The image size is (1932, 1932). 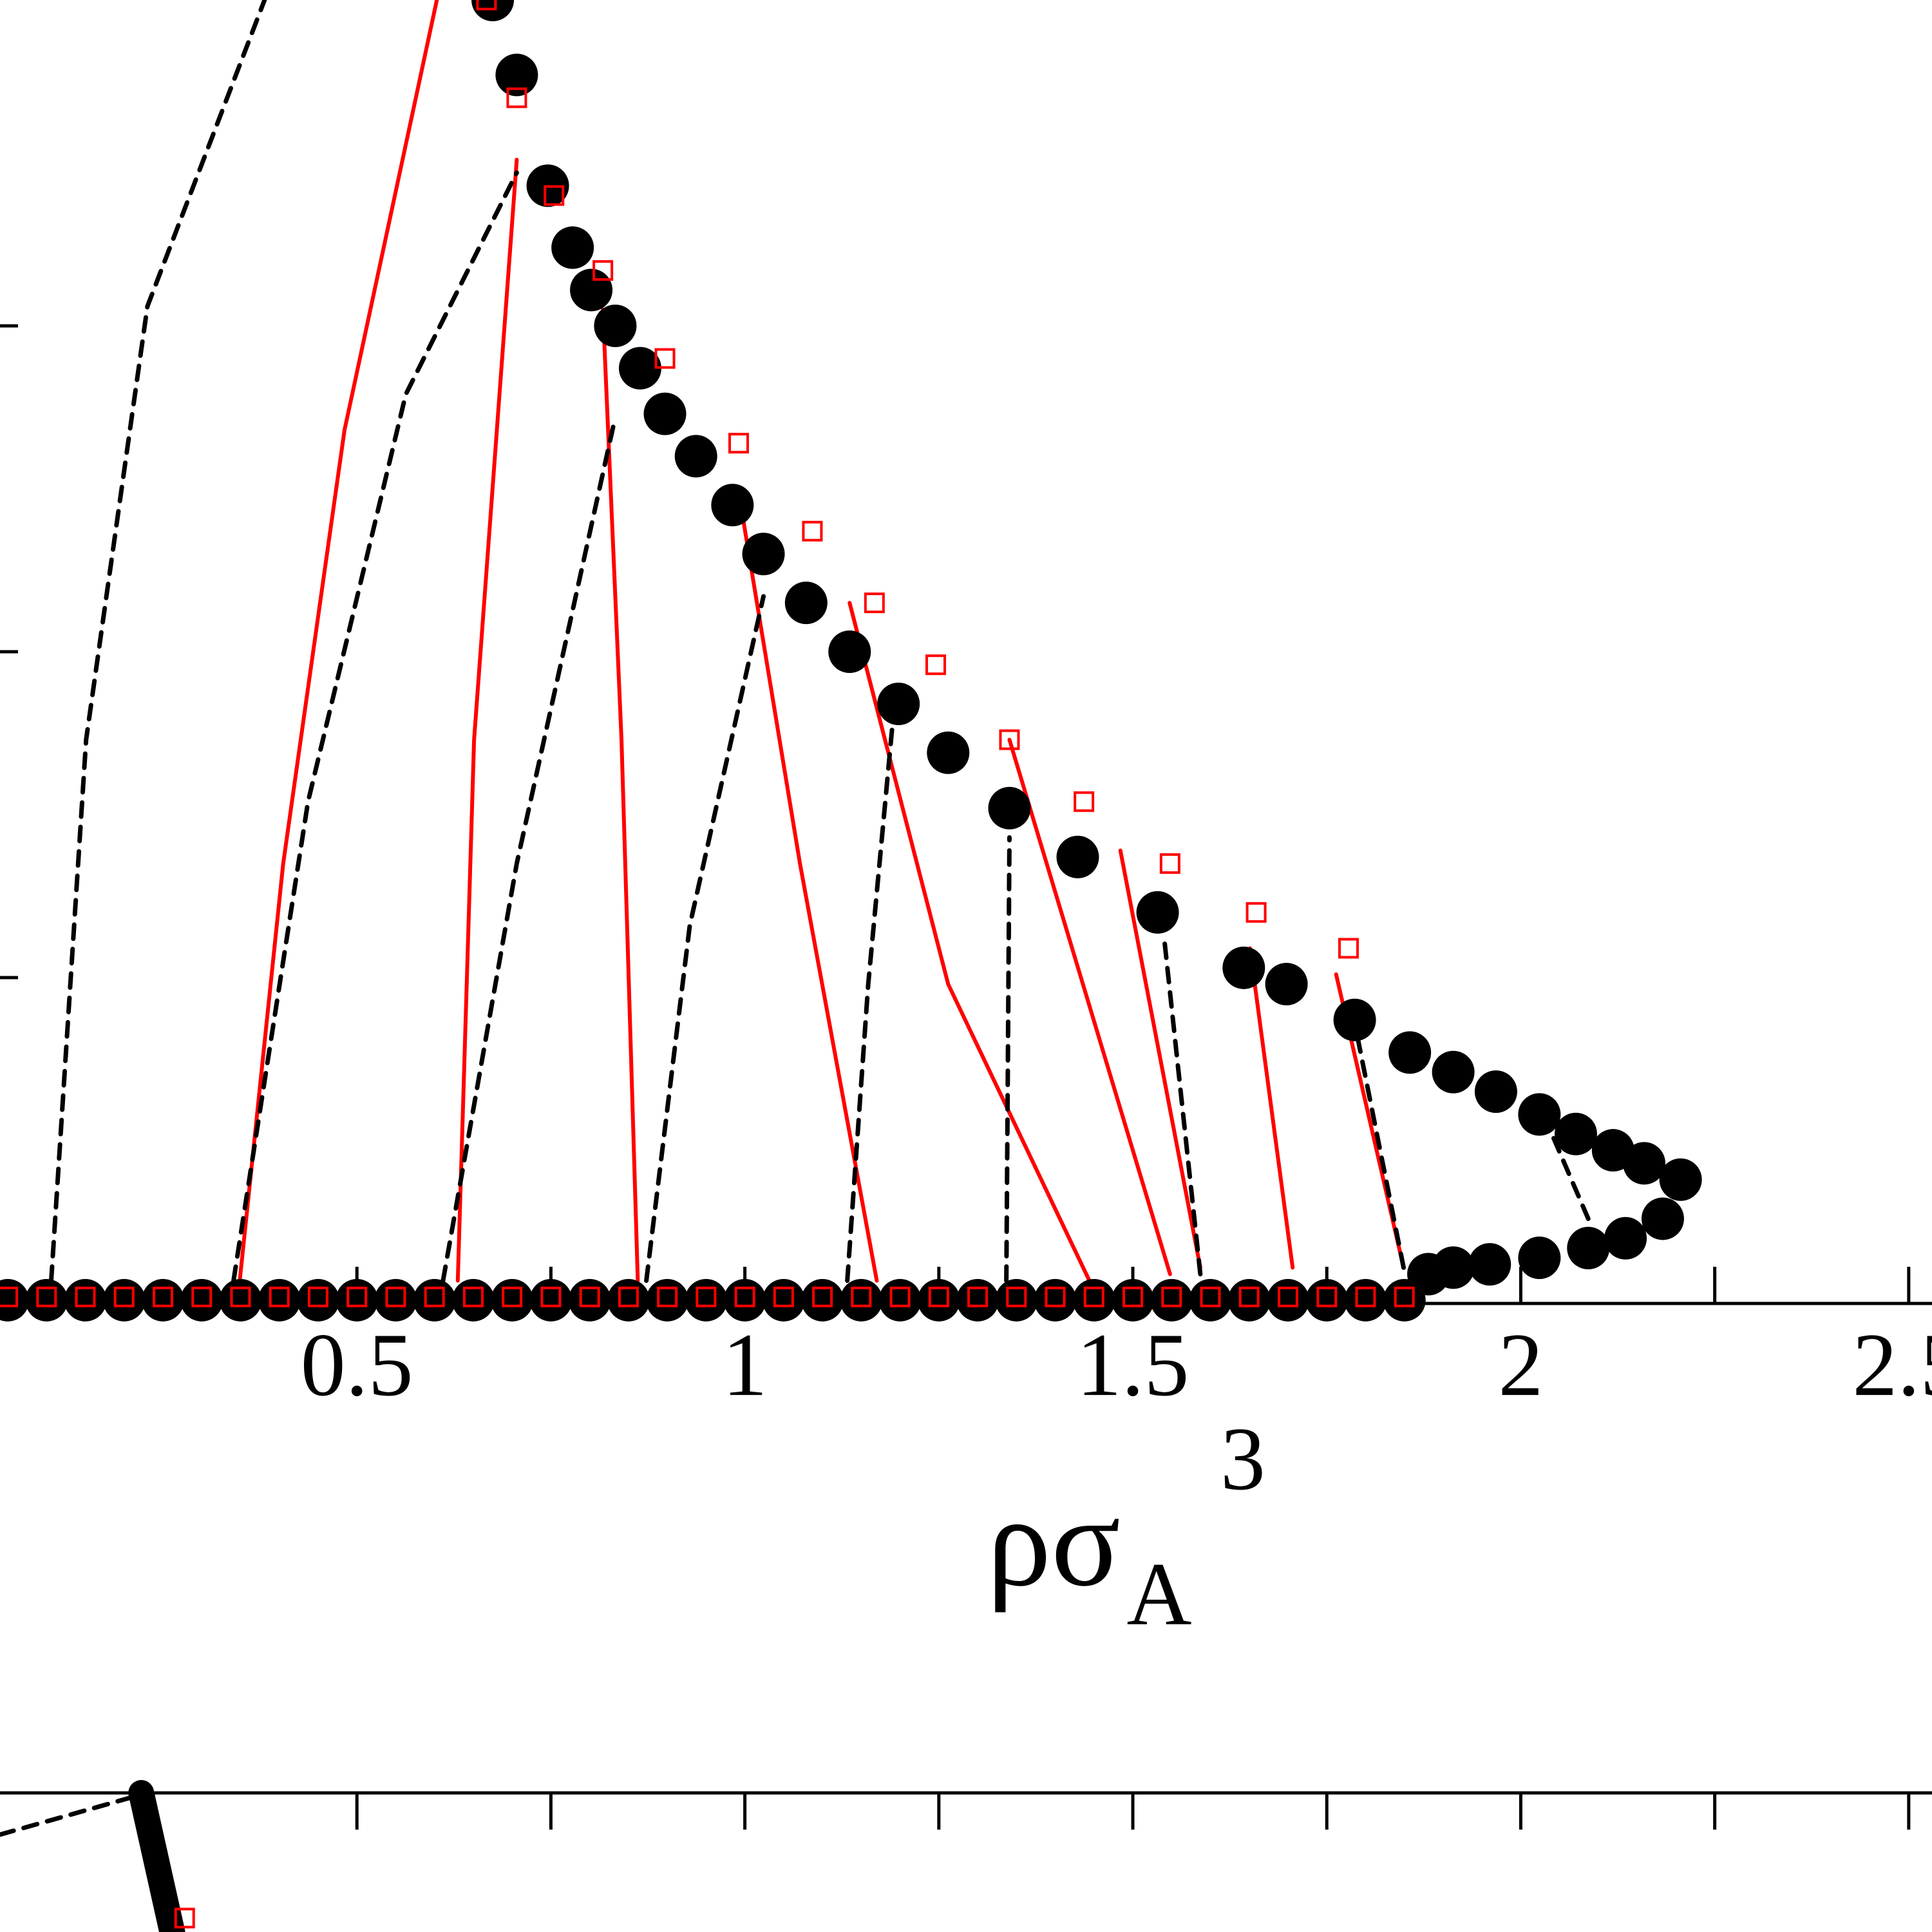 What do you see at coordinates (1521, 1365) in the screenshot?
I see `x-tick-label: 2` at bounding box center [1521, 1365].